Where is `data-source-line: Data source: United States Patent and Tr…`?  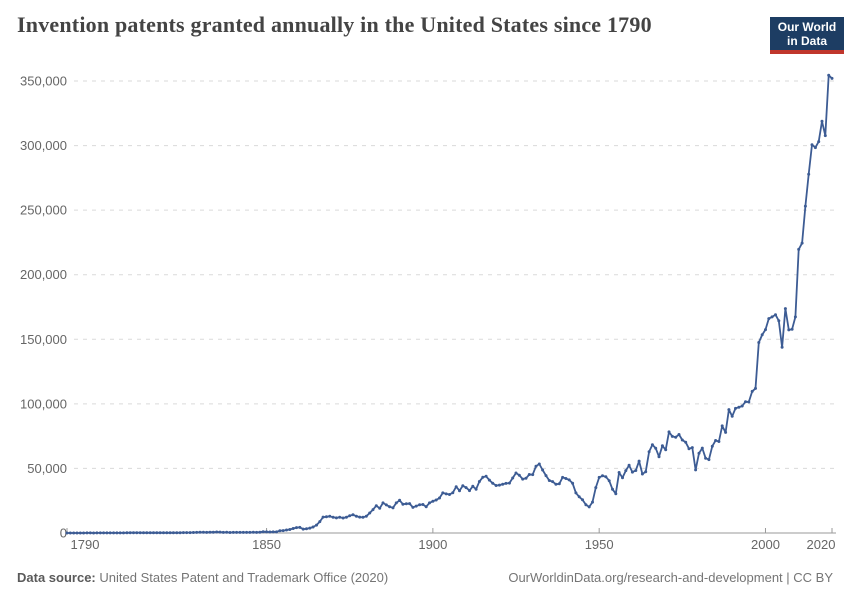 data-source-line: Data source: United States Patent and Tr… is located at coordinates (202, 577).